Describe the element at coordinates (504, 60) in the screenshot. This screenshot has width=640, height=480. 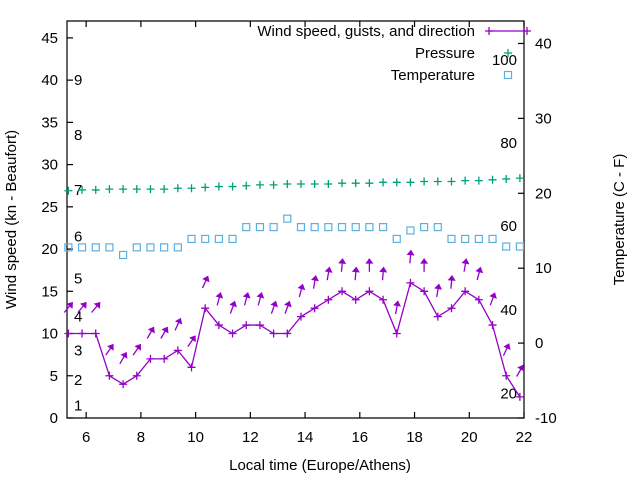
I see `fahrenheit-label: 100` at that location.